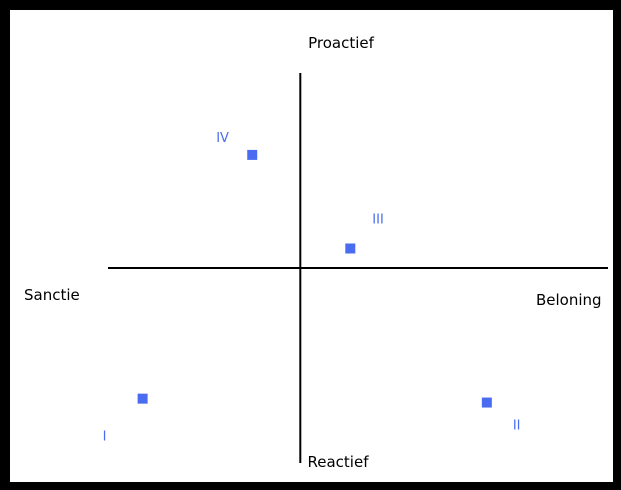 The image size is (621, 490). I want to click on point-label-iii: III, so click(378, 220).